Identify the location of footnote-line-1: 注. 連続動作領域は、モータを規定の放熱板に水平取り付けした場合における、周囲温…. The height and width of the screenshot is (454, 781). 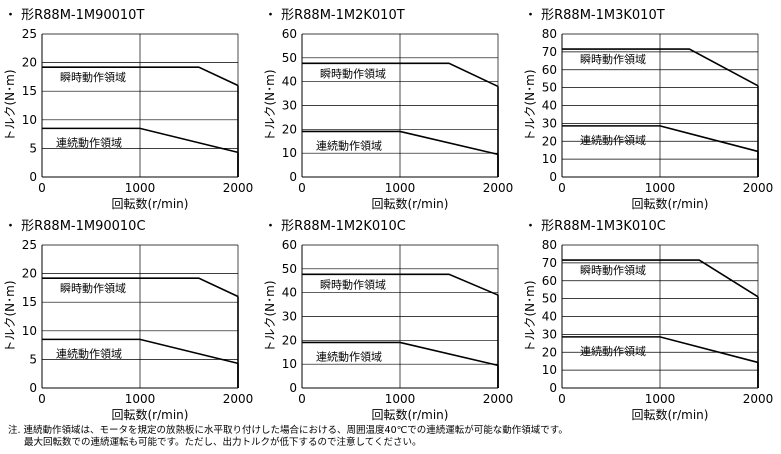
(288, 430).